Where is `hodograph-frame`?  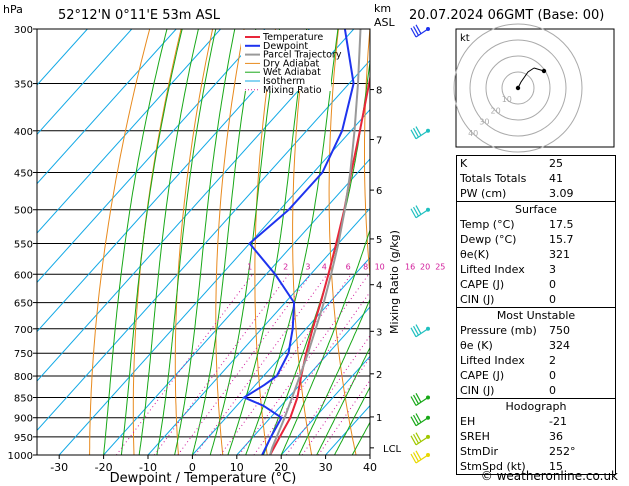
hodograph-frame is located at coordinates (535, 88).